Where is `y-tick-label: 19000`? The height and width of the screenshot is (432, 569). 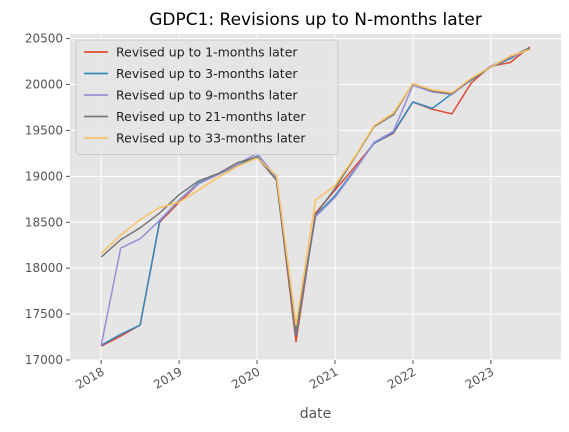
y-tick-label: 19000 is located at coordinates (44, 176).